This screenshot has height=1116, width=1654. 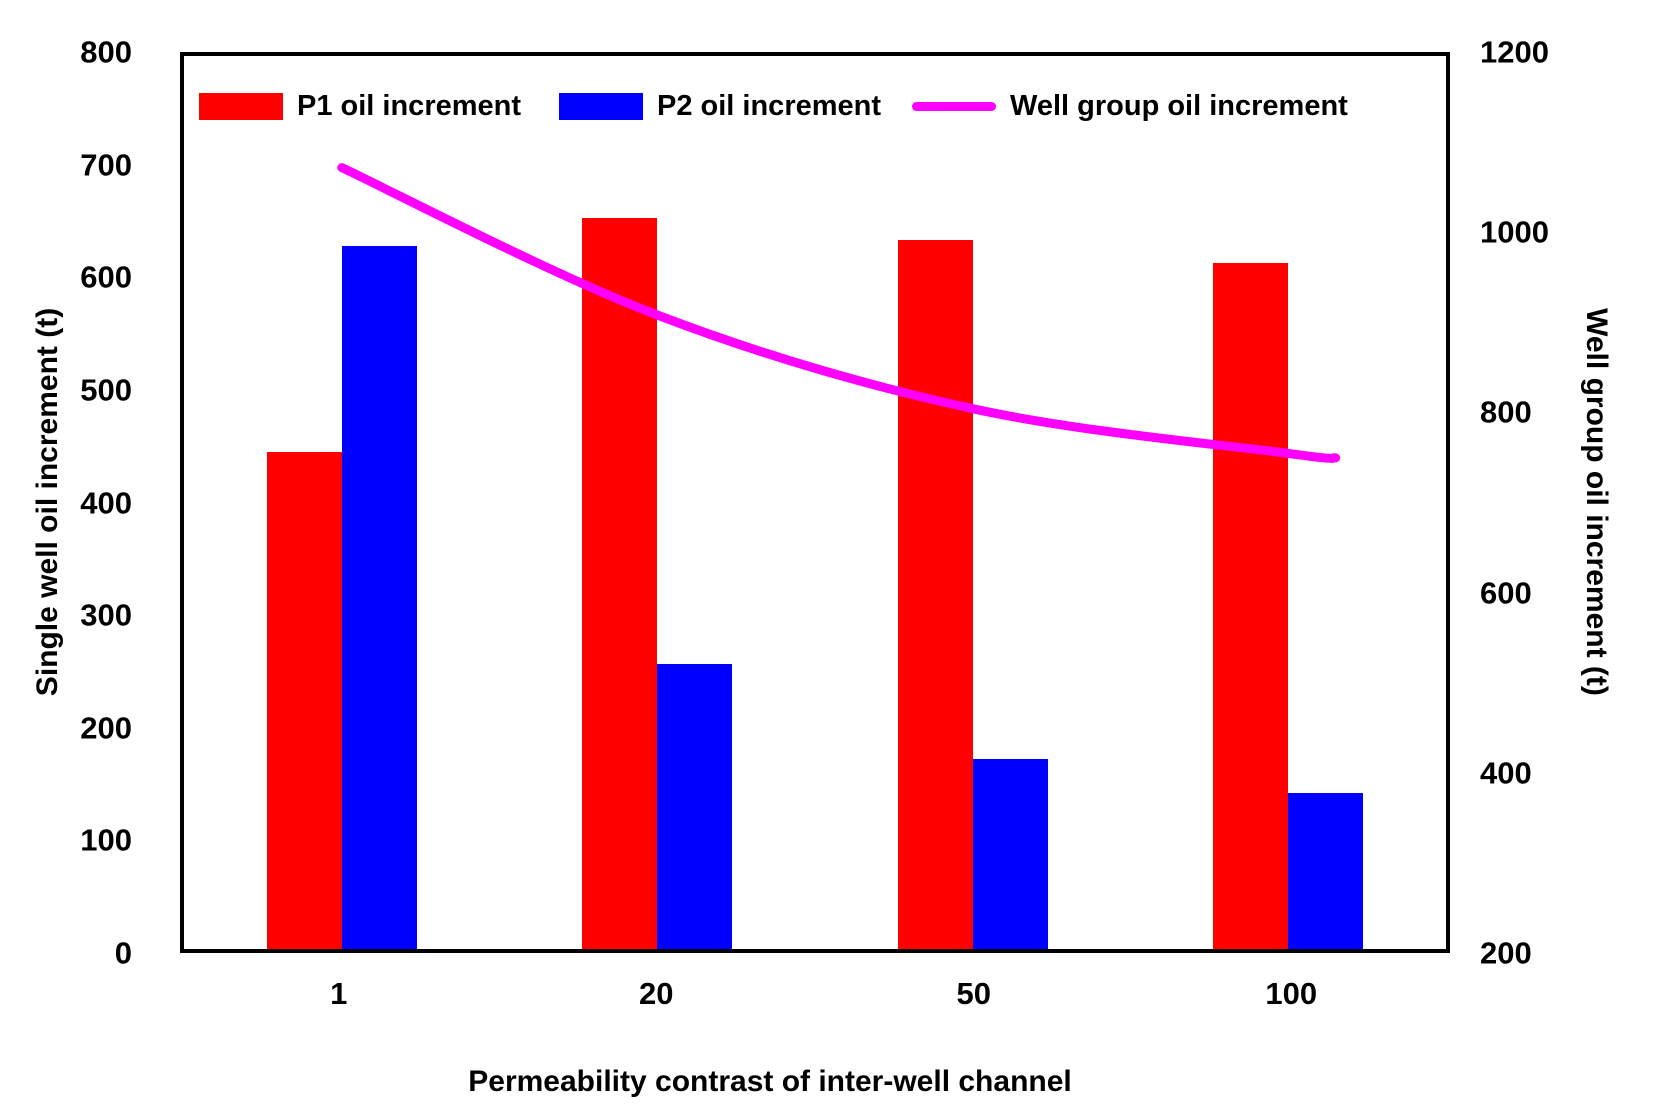 What do you see at coordinates (656, 993) in the screenshot?
I see `x-axis-tick: 20` at bounding box center [656, 993].